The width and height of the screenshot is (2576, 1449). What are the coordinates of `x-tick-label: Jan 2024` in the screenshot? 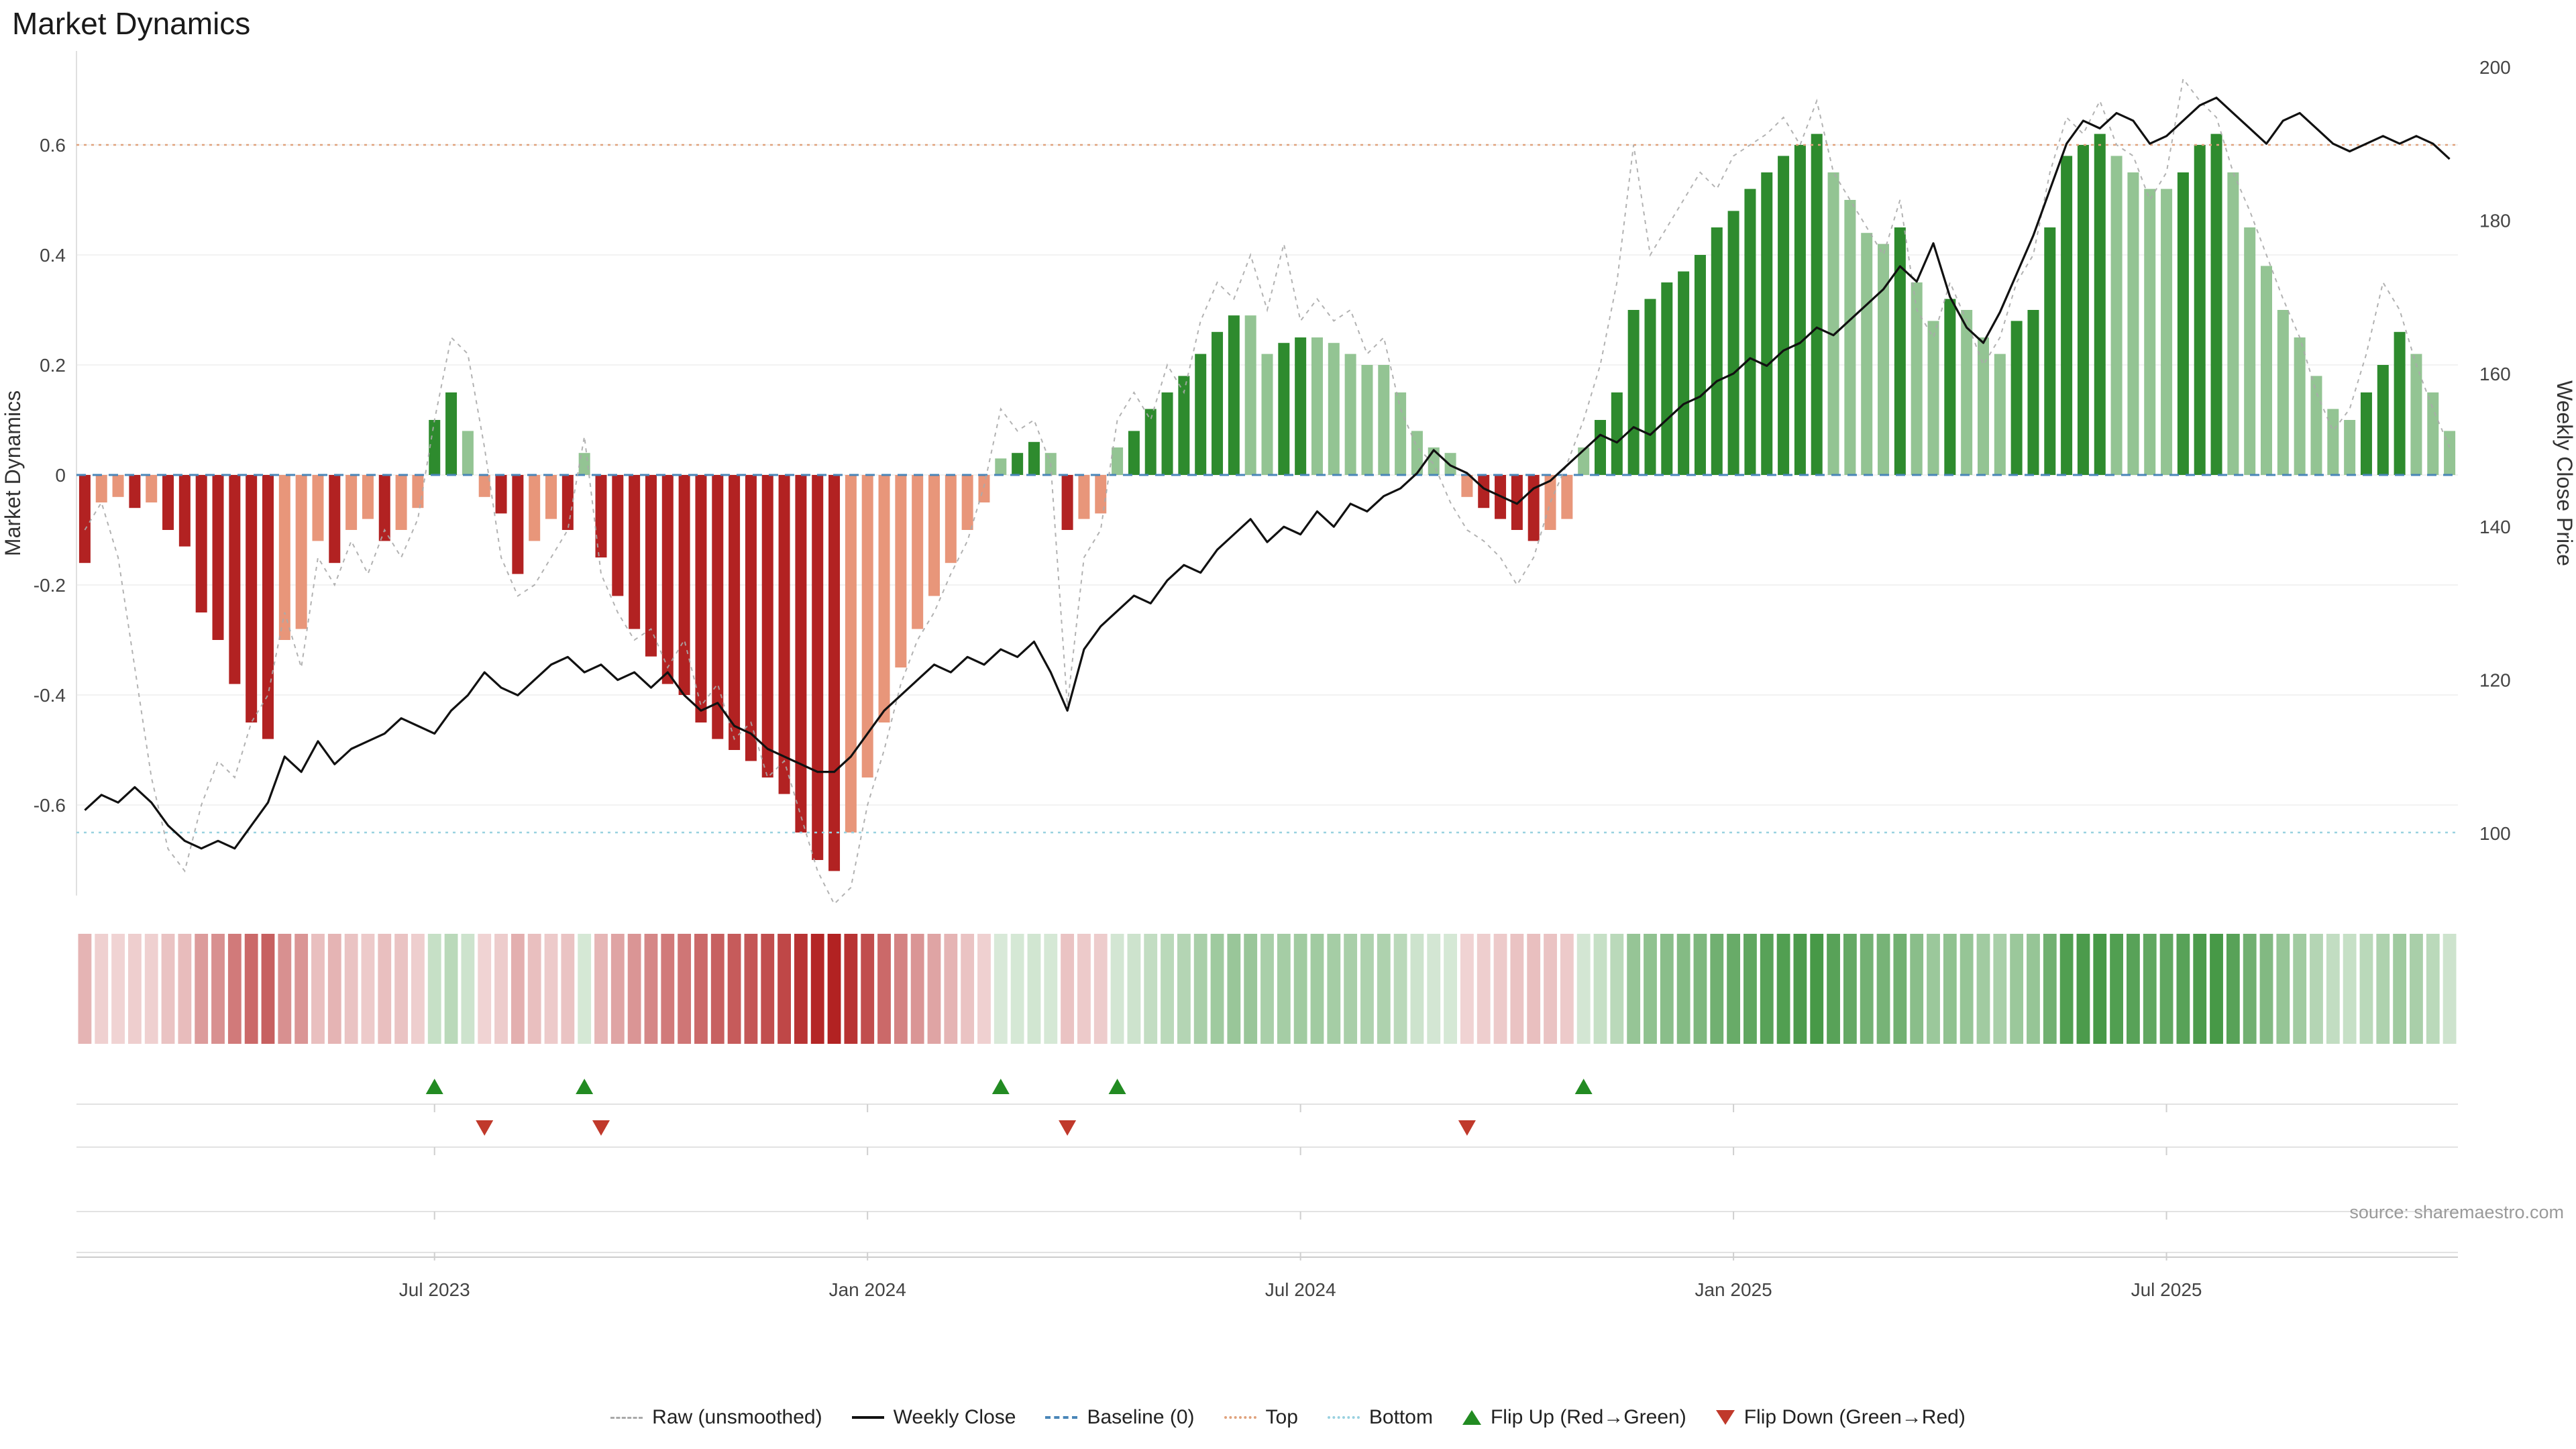 It's located at (867, 1289).